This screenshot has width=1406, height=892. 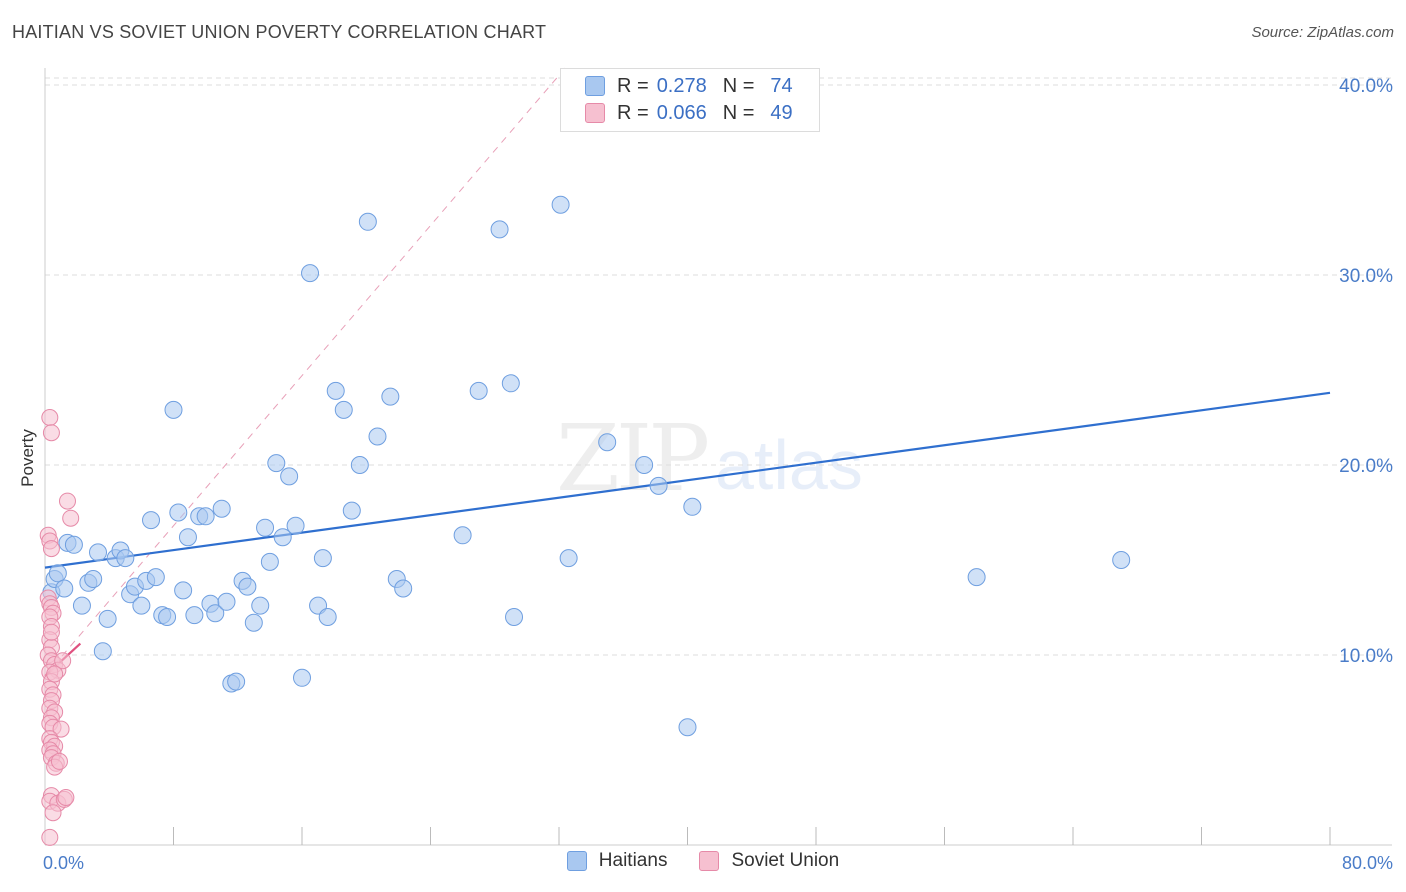 What do you see at coordinates (781, 112) in the screenshot?
I see `n-value: 49` at bounding box center [781, 112].